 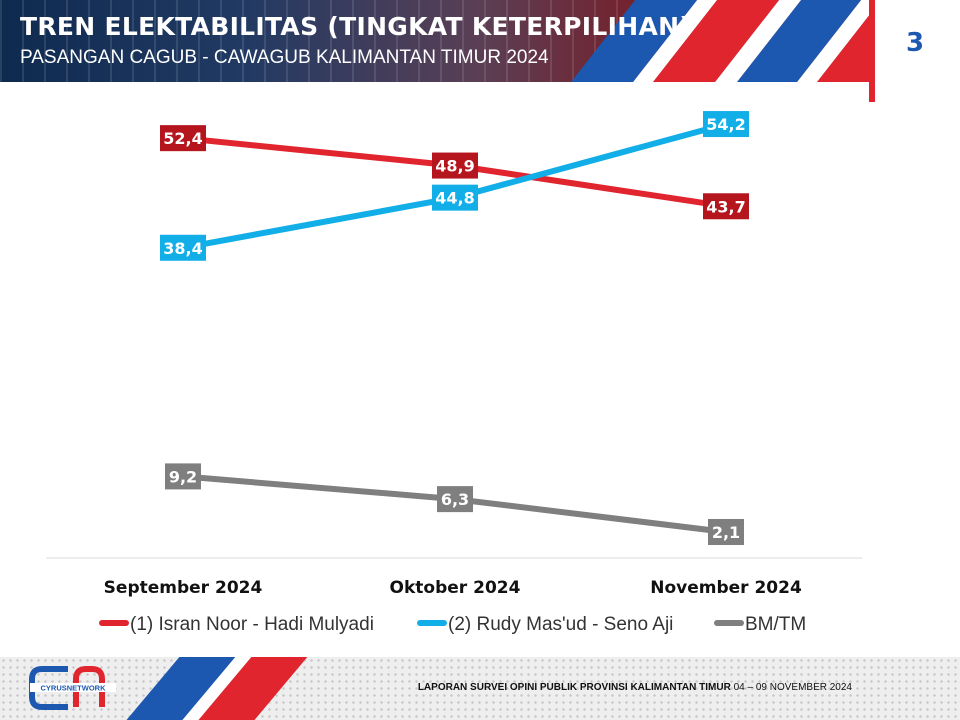 I want to click on data-label: 54,2, so click(x=725, y=124).